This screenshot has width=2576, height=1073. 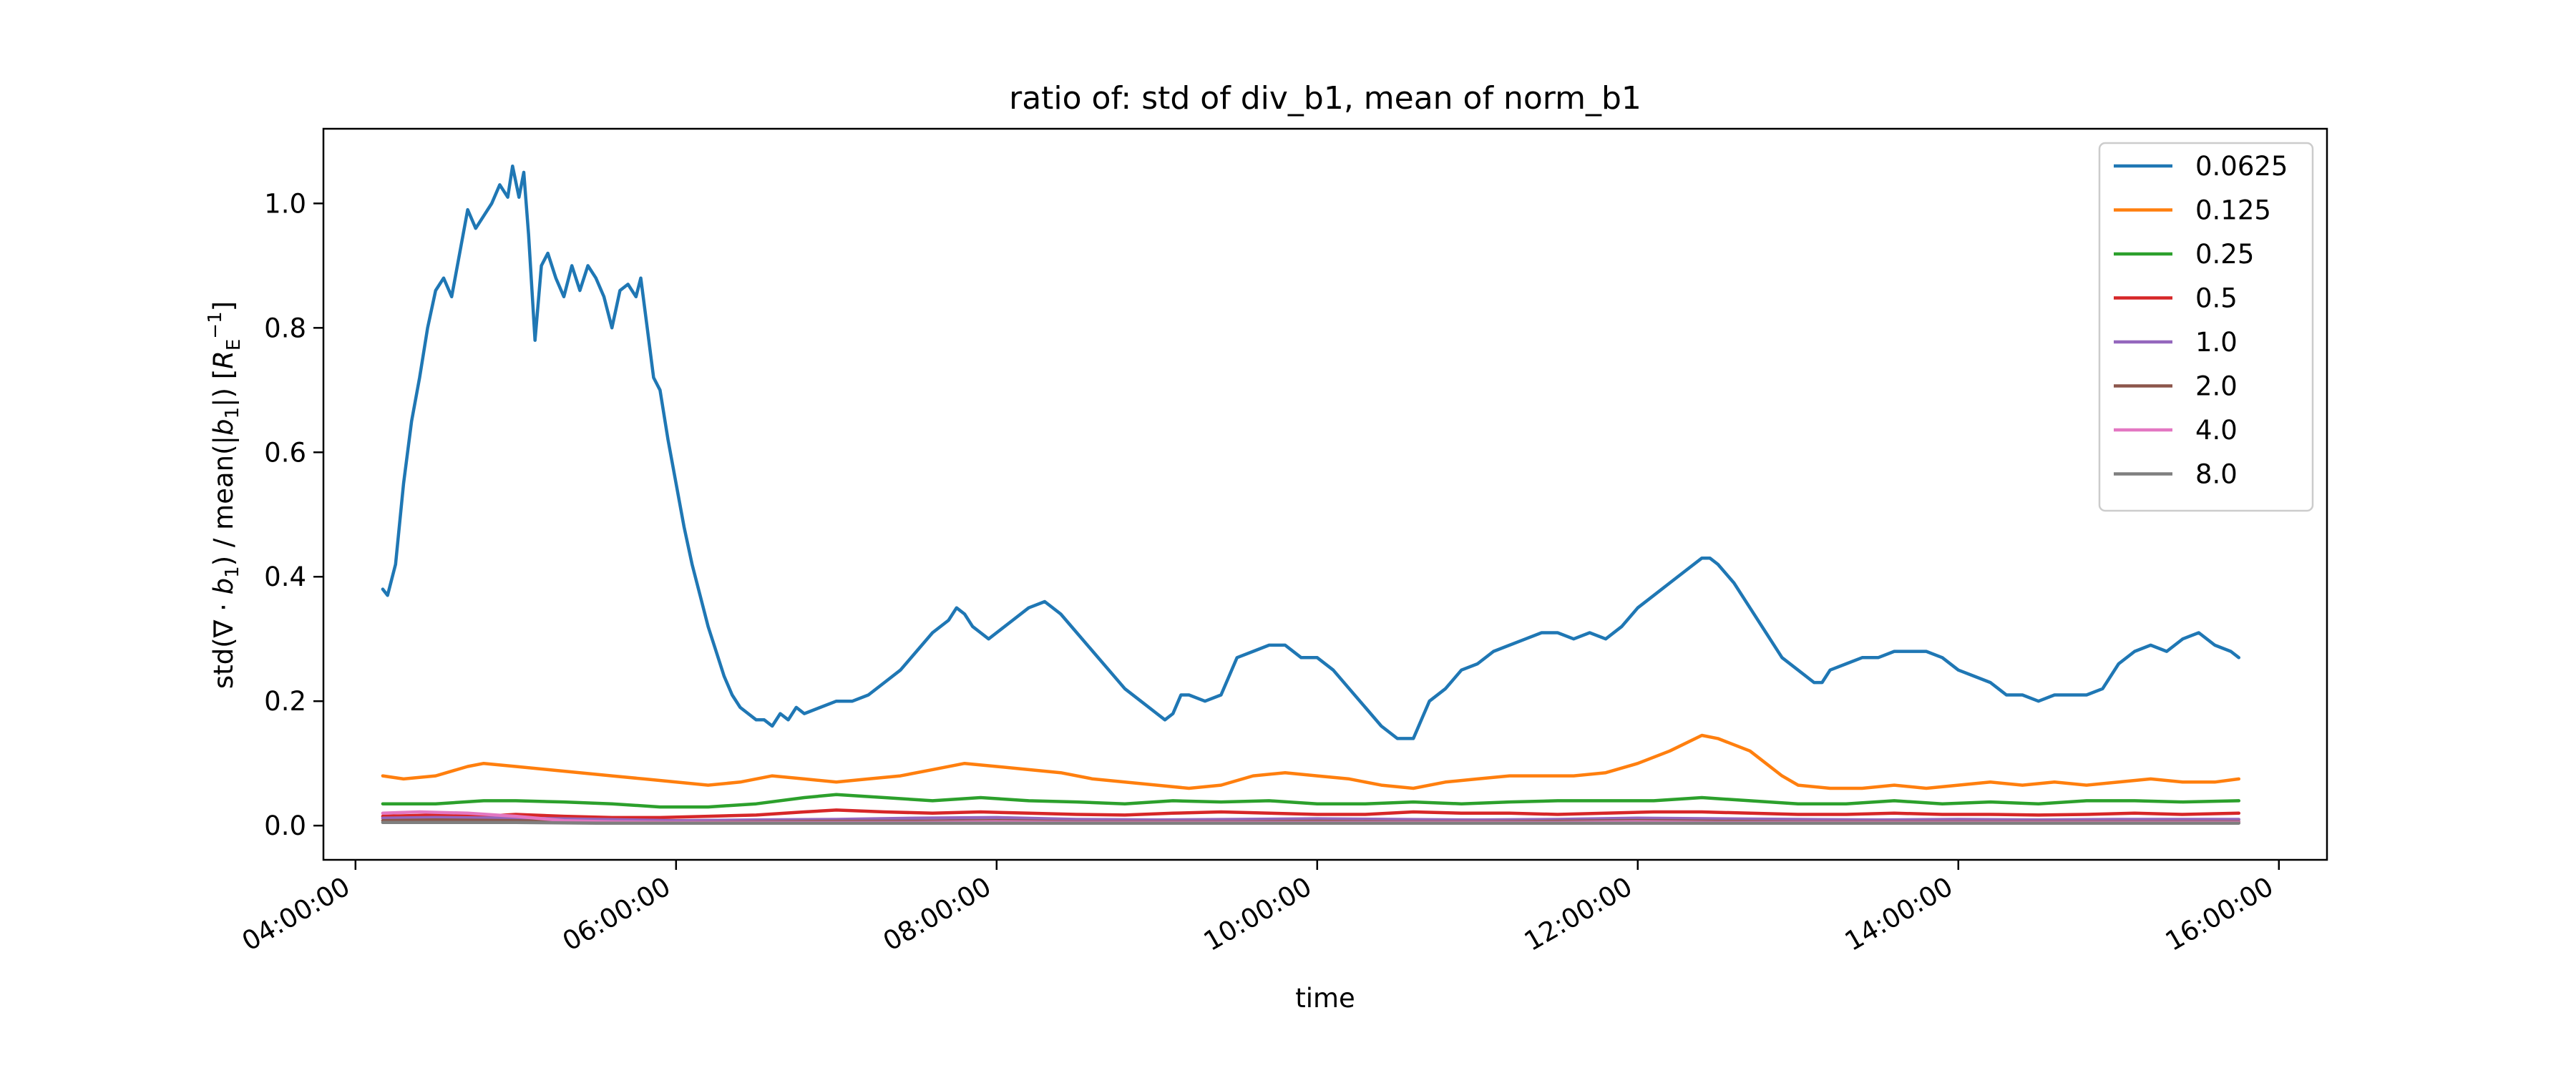 What do you see at coordinates (1325, 98) in the screenshot?
I see `chart-title: ratio of: std of div_b1, mean of norm_b1` at bounding box center [1325, 98].